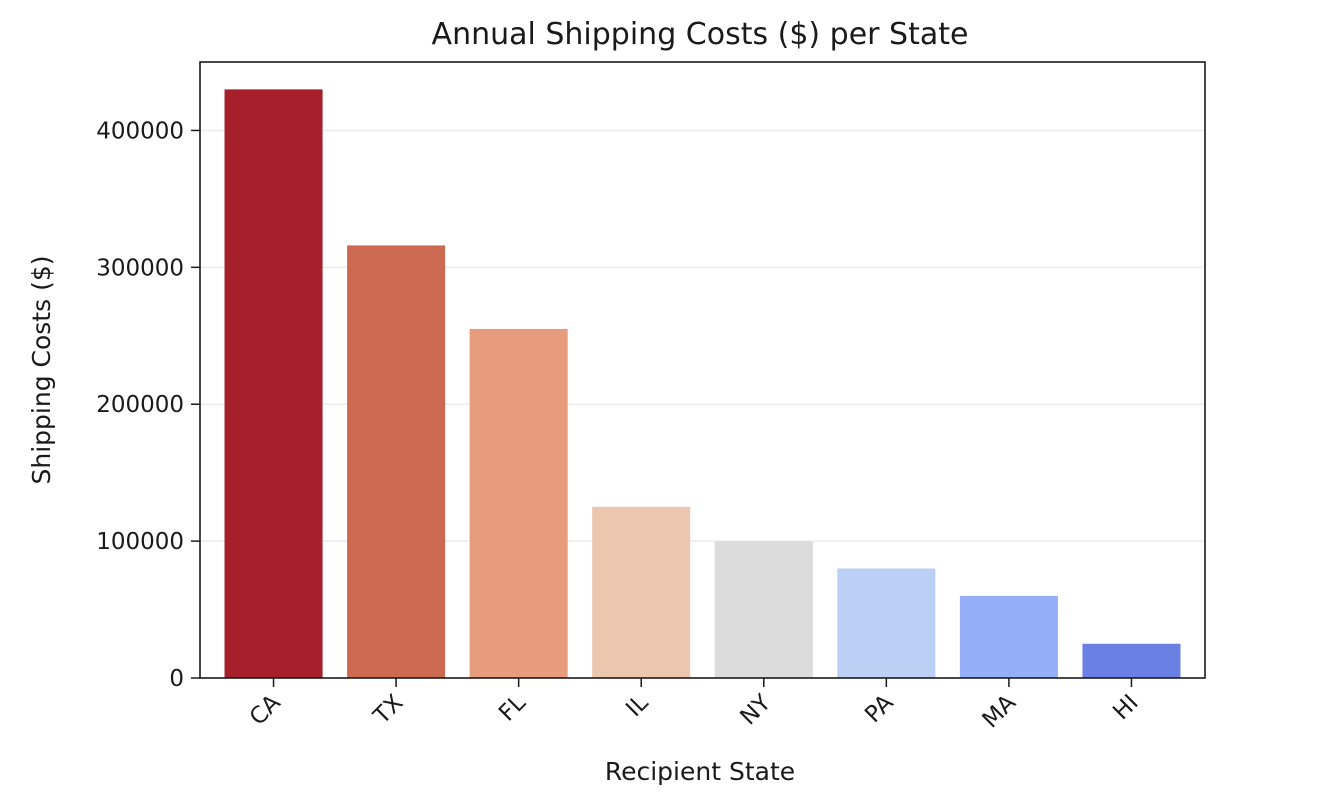 This screenshot has height=810, width=1322. What do you see at coordinates (763, 609) in the screenshot?
I see `bar-ny` at bounding box center [763, 609].